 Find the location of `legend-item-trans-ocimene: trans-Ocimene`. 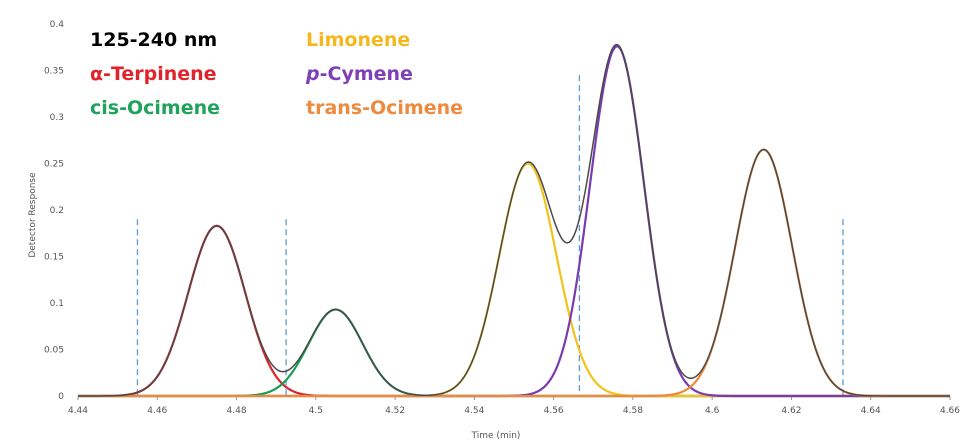

legend-item-trans-ocimene: trans-Ocimene is located at coordinates (384, 108).